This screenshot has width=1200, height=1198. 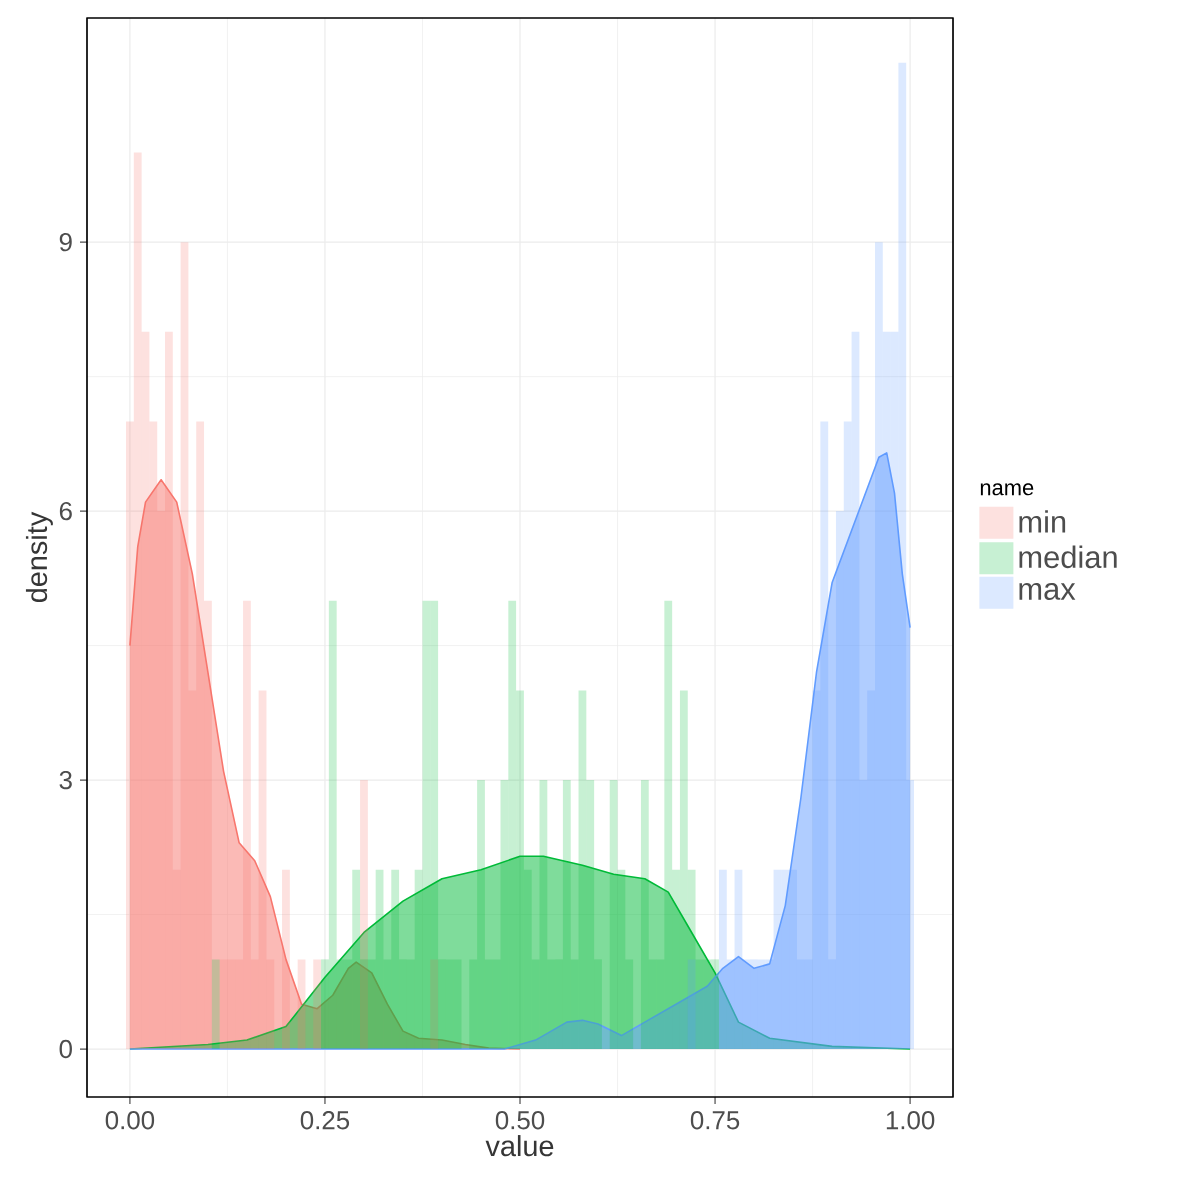 What do you see at coordinates (520, 1120) in the screenshot?
I see `x-tick-label: 0.50` at bounding box center [520, 1120].